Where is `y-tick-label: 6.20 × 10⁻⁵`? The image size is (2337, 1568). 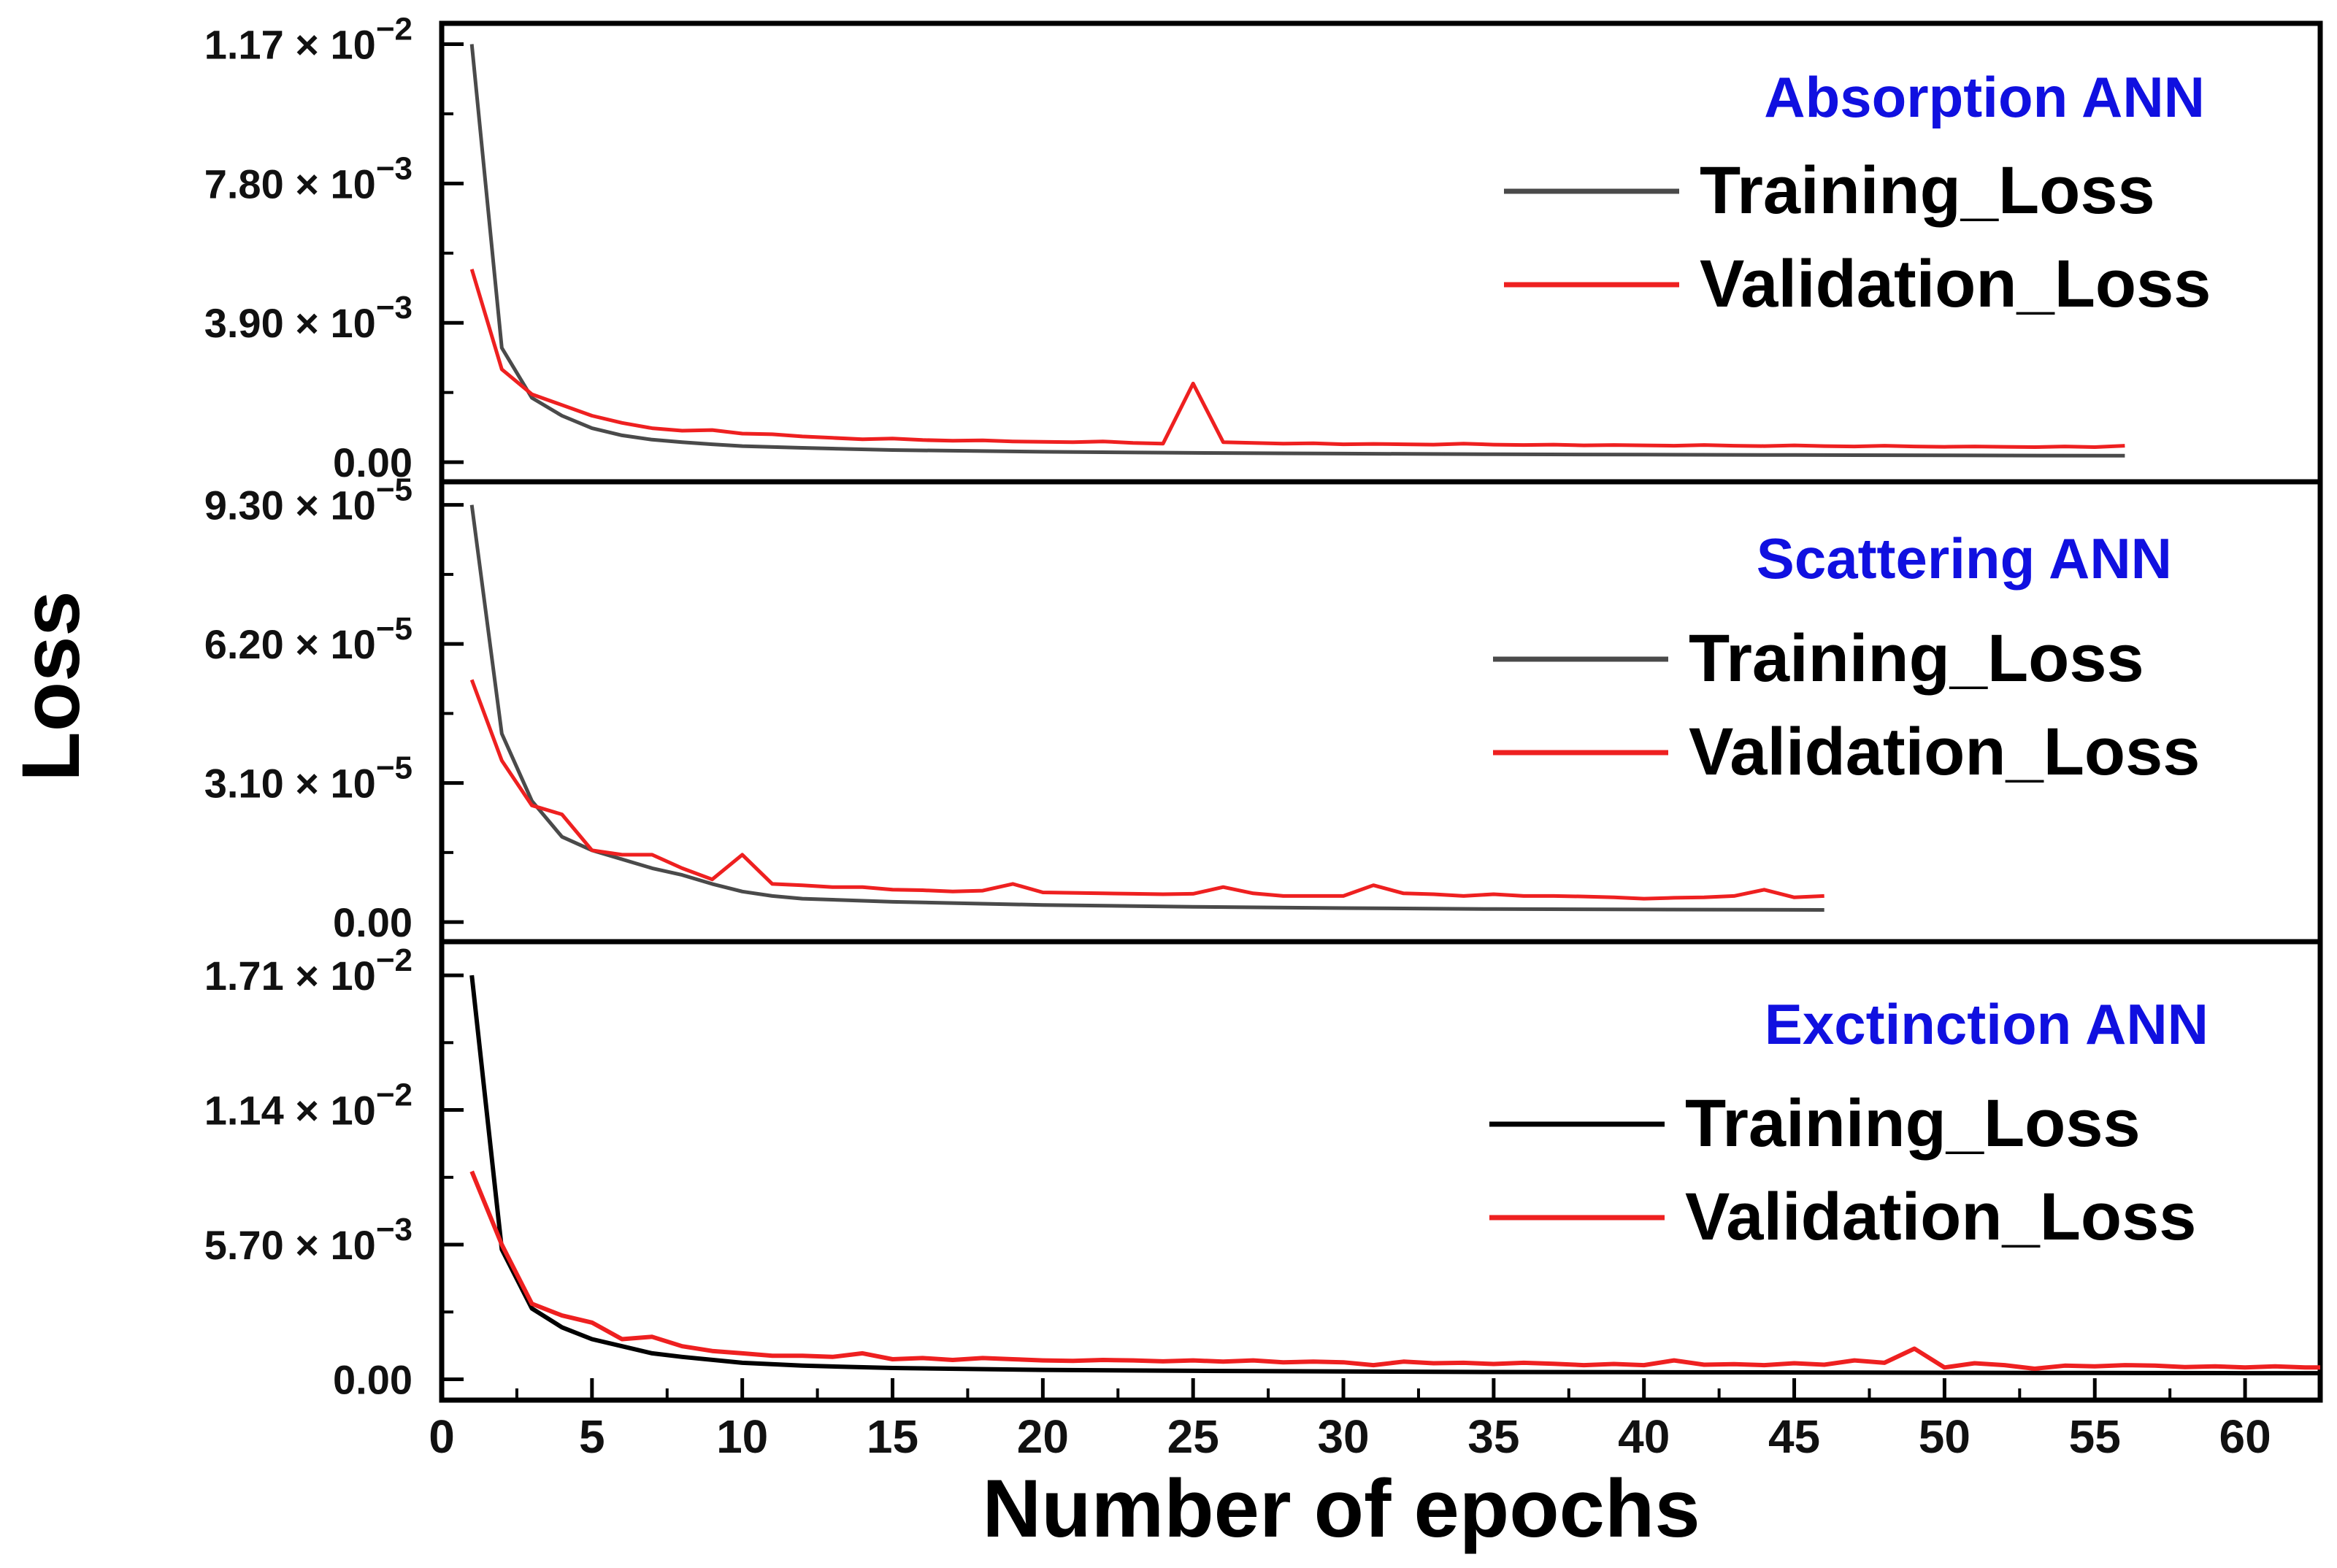
y-tick-label: 6.20 × 10⁻⁵ is located at coordinates (308, 639).